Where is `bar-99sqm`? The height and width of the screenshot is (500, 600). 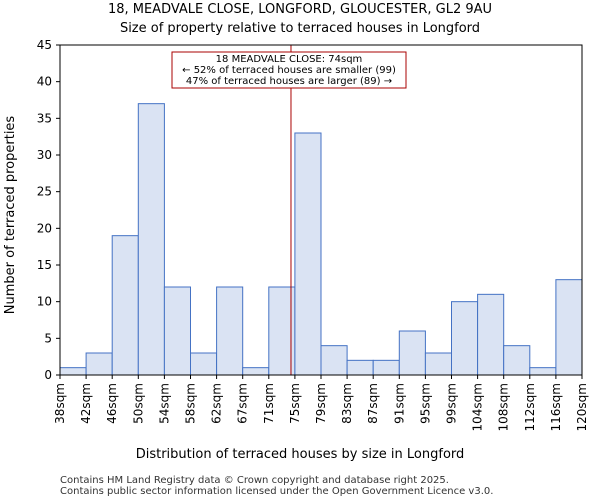
bar-99sqm is located at coordinates (465, 338).